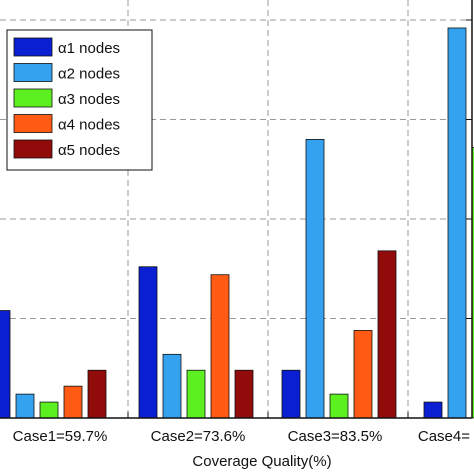 Image resolution: width=474 pixels, height=474 pixels. Describe the element at coordinates (89, 125) in the screenshot. I see `legend-label-4: α4 nodes` at that location.